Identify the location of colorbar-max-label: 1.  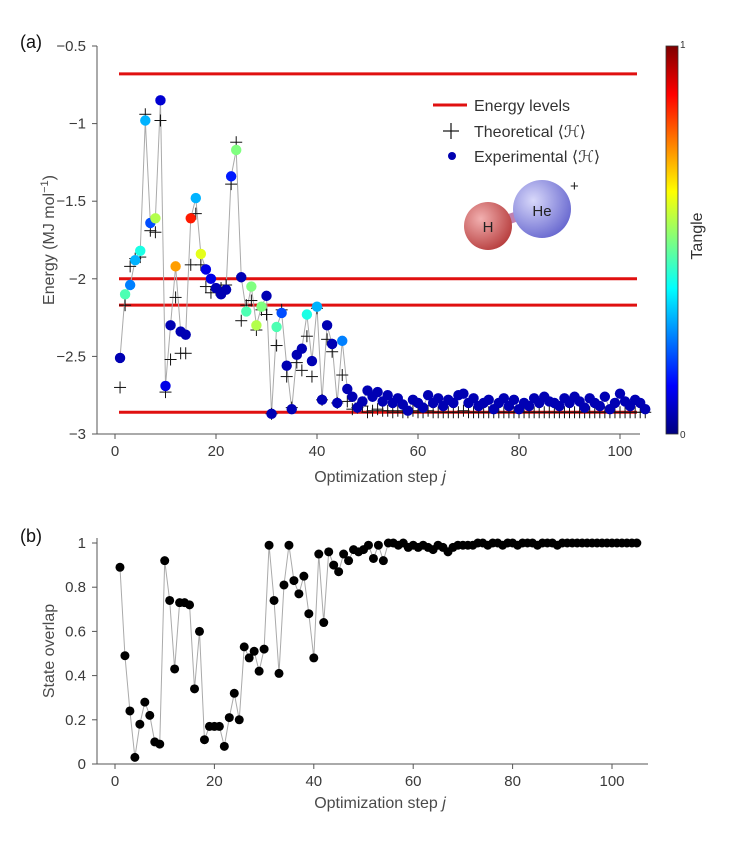
(683, 45).